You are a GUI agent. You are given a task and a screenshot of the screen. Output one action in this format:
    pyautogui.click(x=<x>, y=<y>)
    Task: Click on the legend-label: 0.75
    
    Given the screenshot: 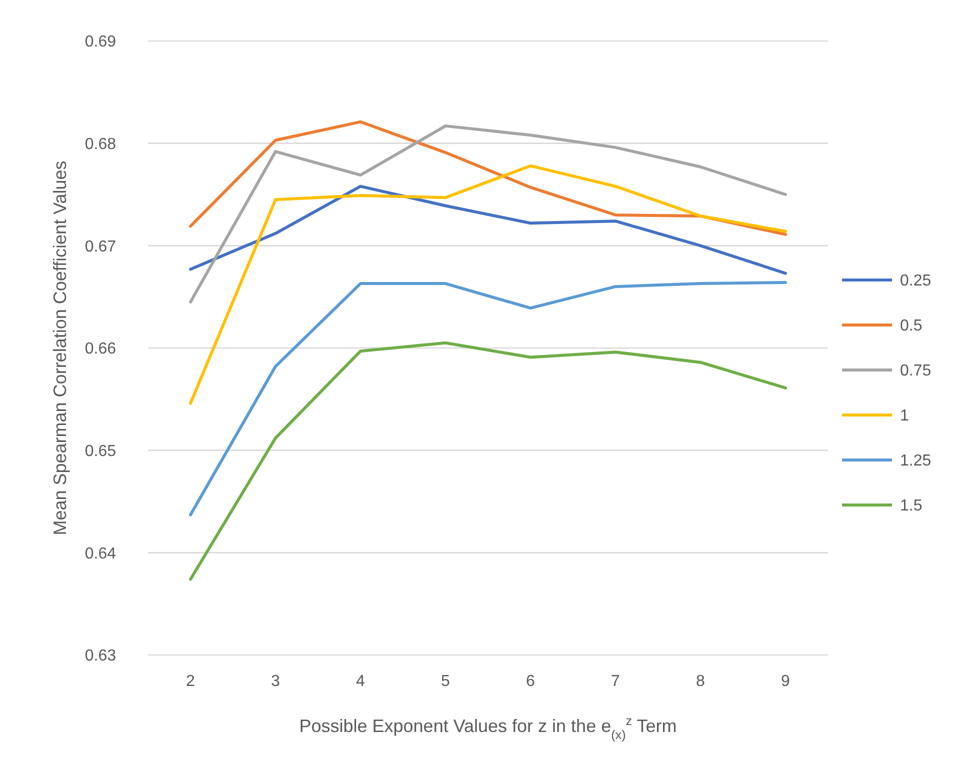 What is the action you would take?
    pyautogui.click(x=916, y=371)
    